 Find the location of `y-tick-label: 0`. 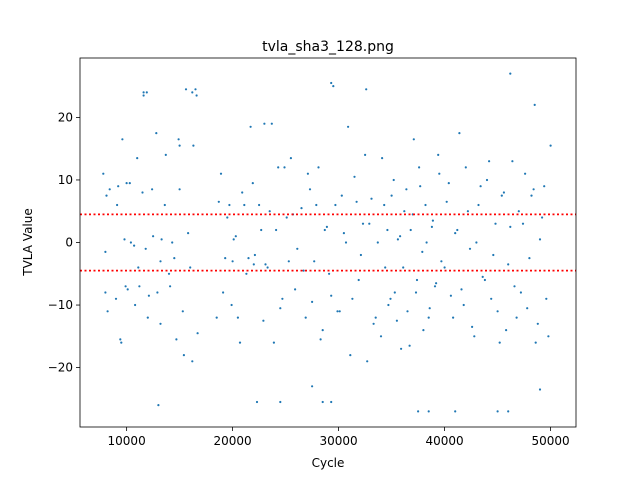

y-tick-label: 0 is located at coordinates (69, 243).